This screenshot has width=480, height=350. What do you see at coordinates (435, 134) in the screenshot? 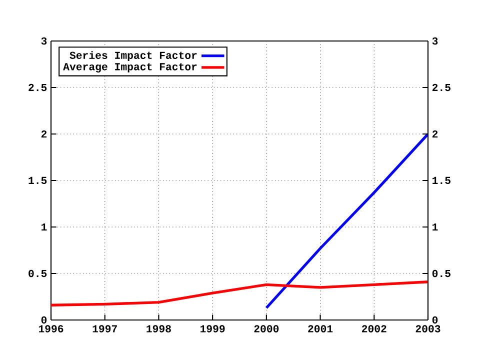
I see `y2-tick-label: 2` at bounding box center [435, 134].